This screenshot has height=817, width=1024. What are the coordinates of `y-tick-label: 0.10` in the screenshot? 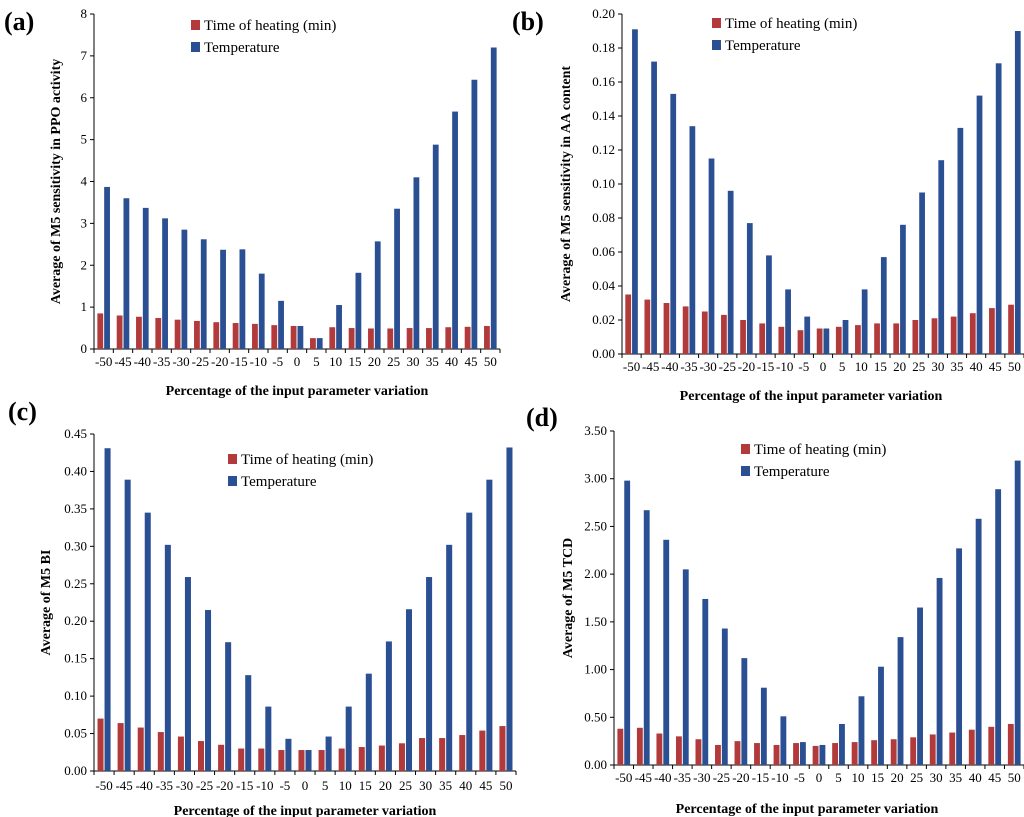 It's located at (75, 695).